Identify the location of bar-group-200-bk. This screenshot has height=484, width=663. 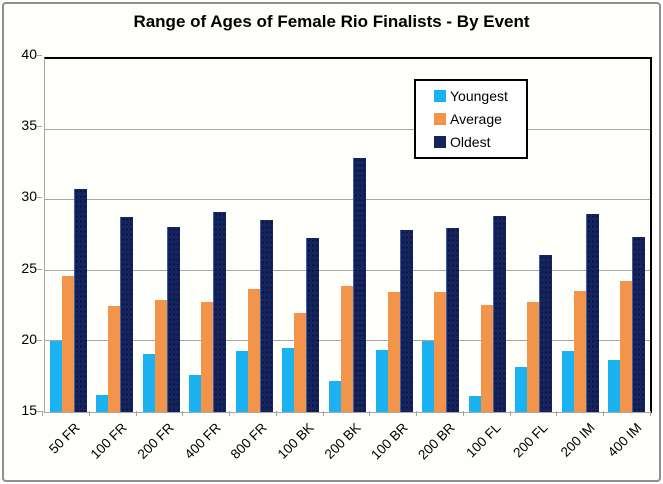
(347, 235).